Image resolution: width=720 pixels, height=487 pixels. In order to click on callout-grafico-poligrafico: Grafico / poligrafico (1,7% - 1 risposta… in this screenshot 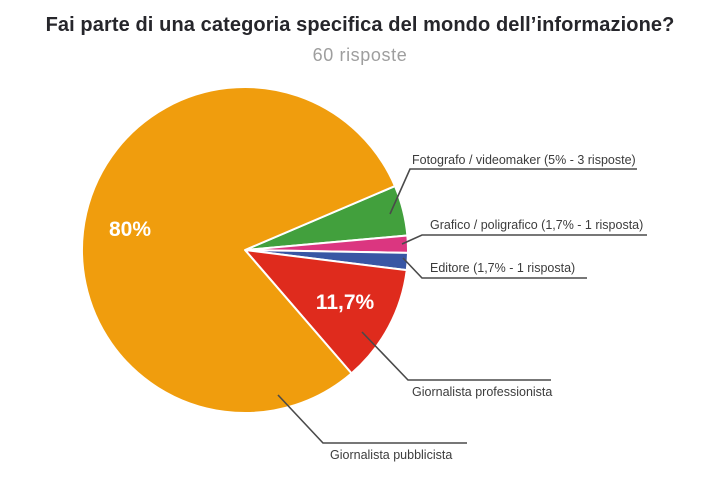, I will do `click(524, 231)`.